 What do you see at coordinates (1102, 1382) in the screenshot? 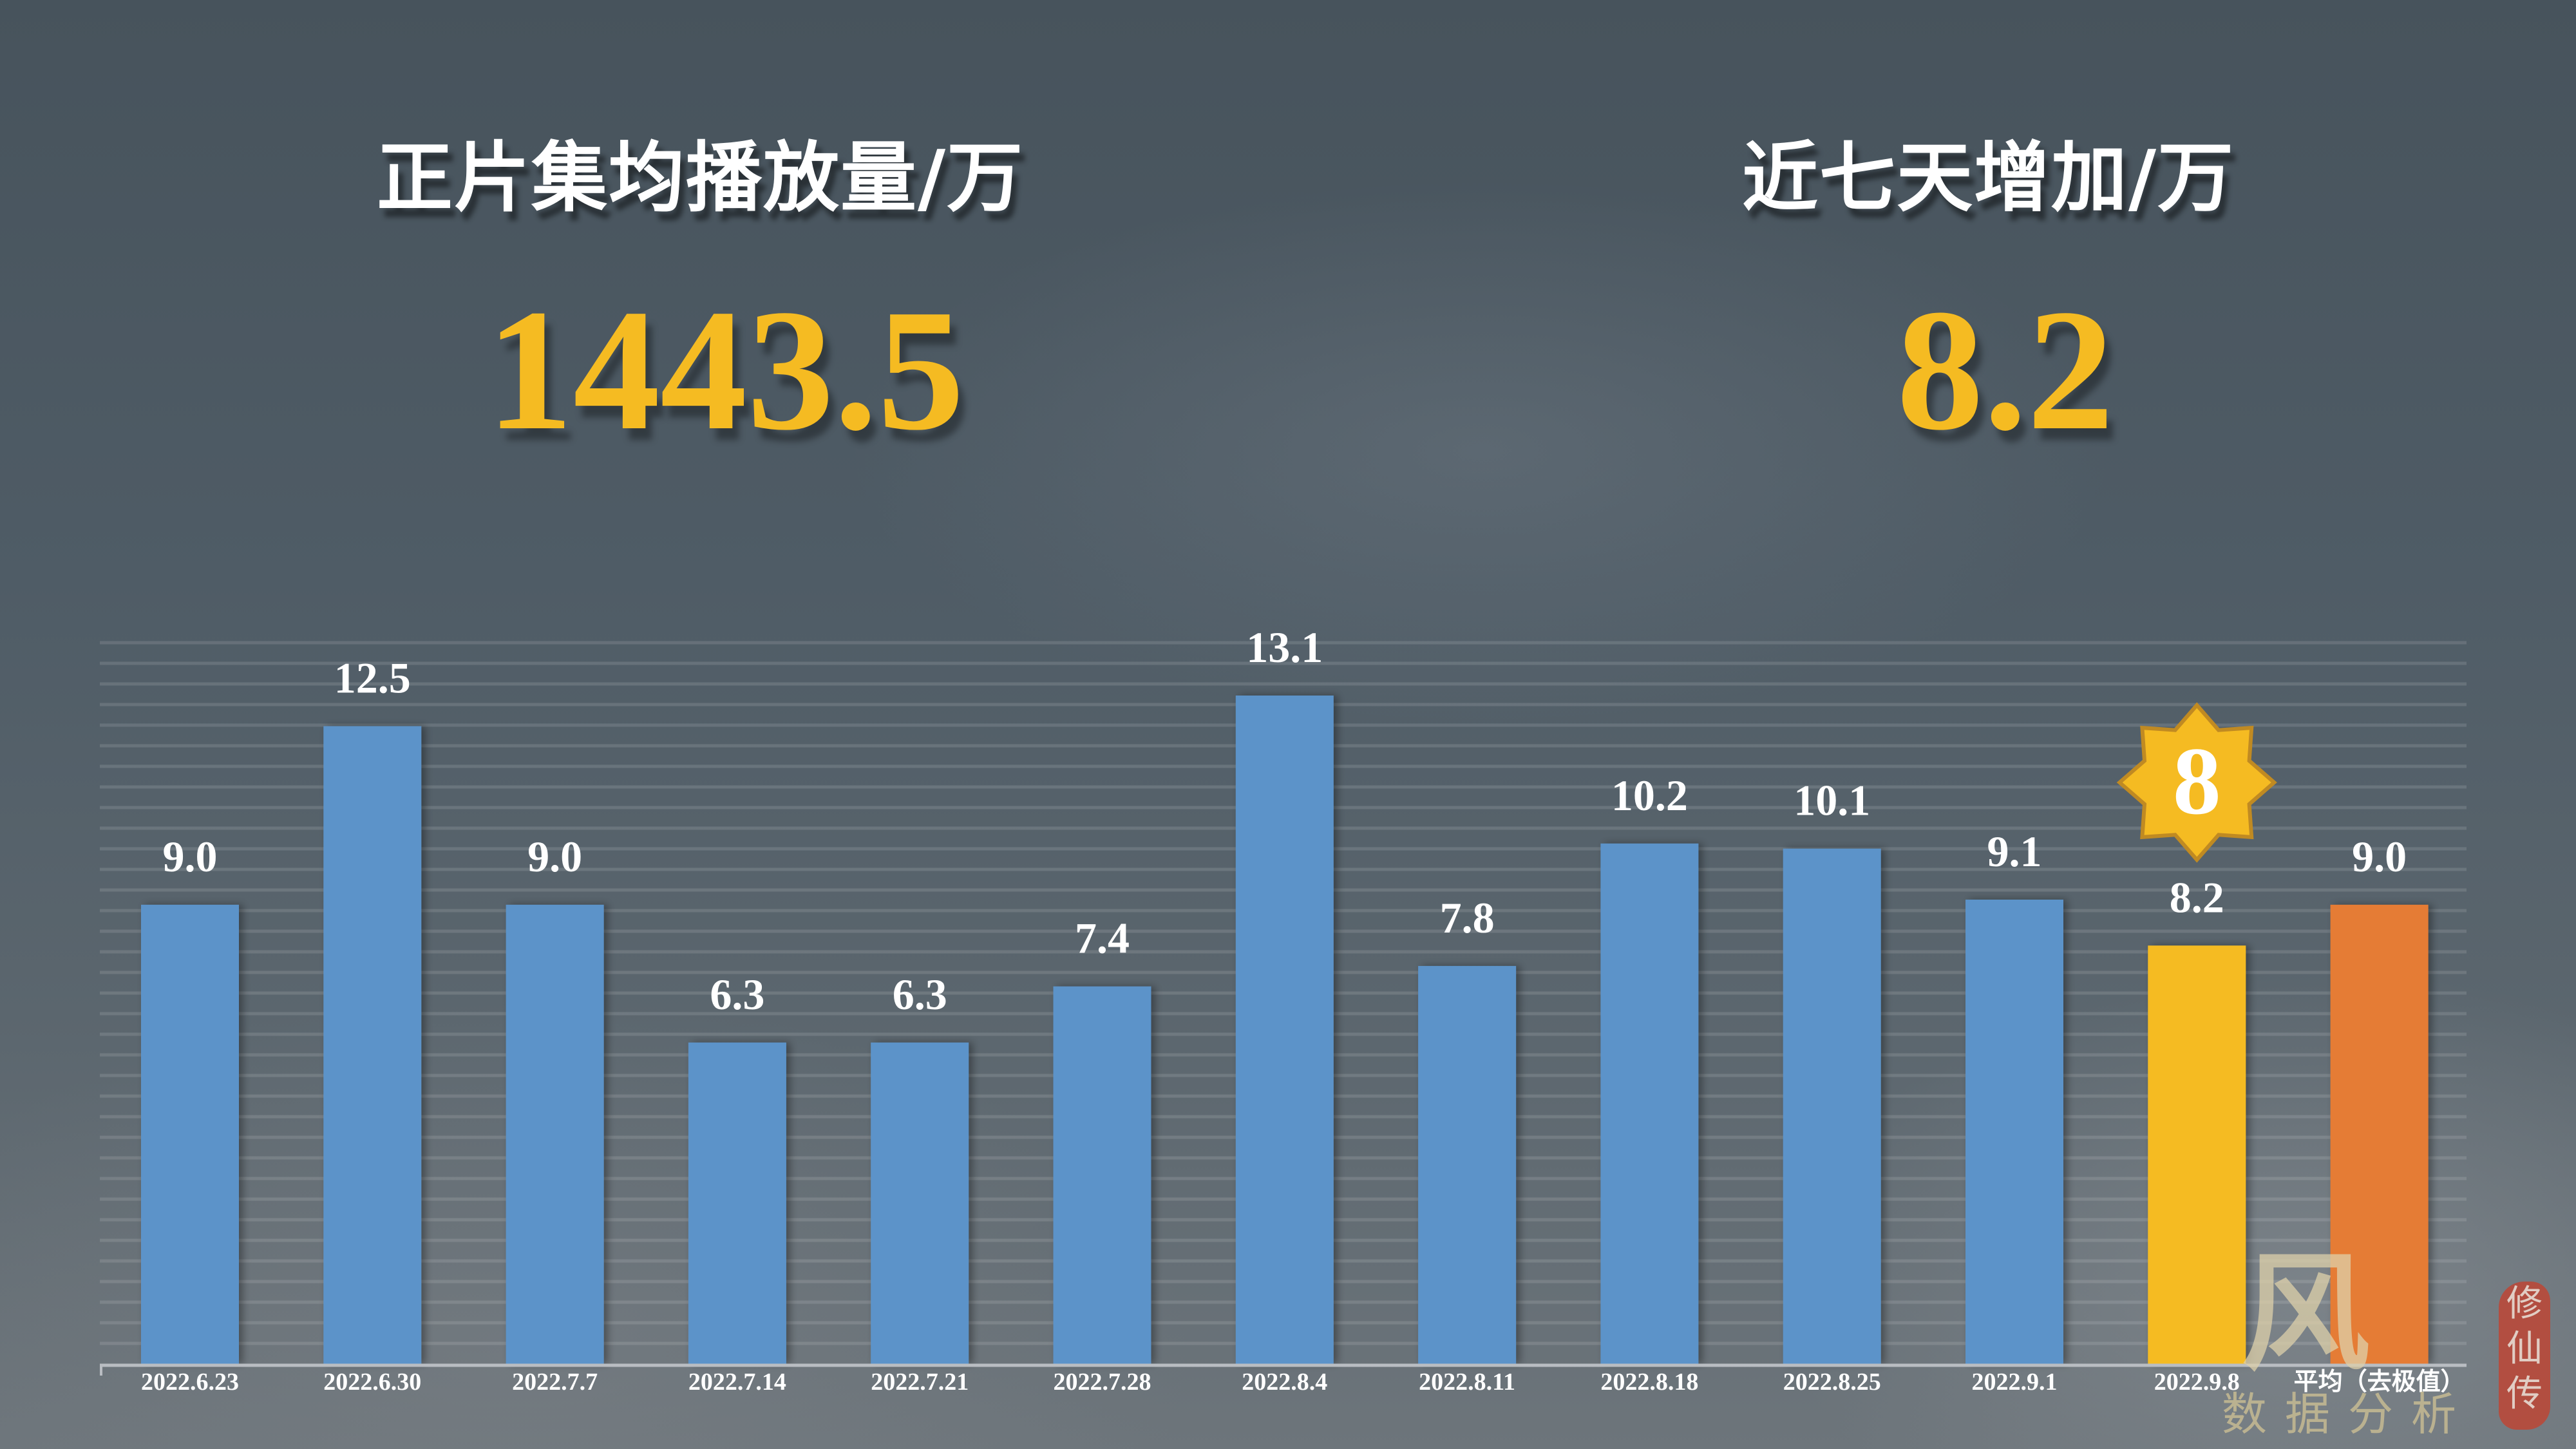
I see `x-tick-label: 2022.7.28` at bounding box center [1102, 1382].